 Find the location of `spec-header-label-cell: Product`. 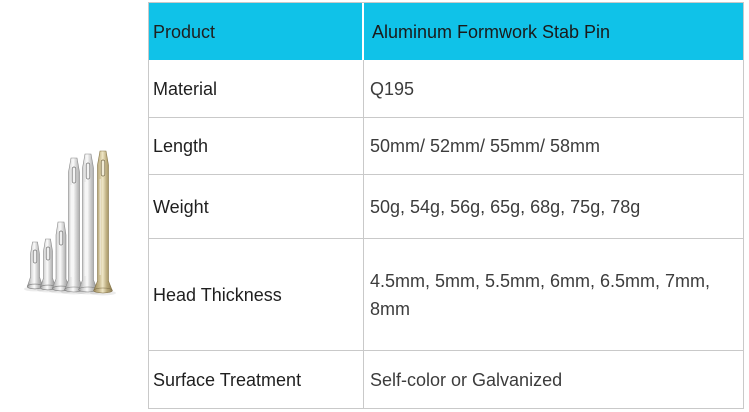

spec-header-label-cell: Product is located at coordinates (256, 31).